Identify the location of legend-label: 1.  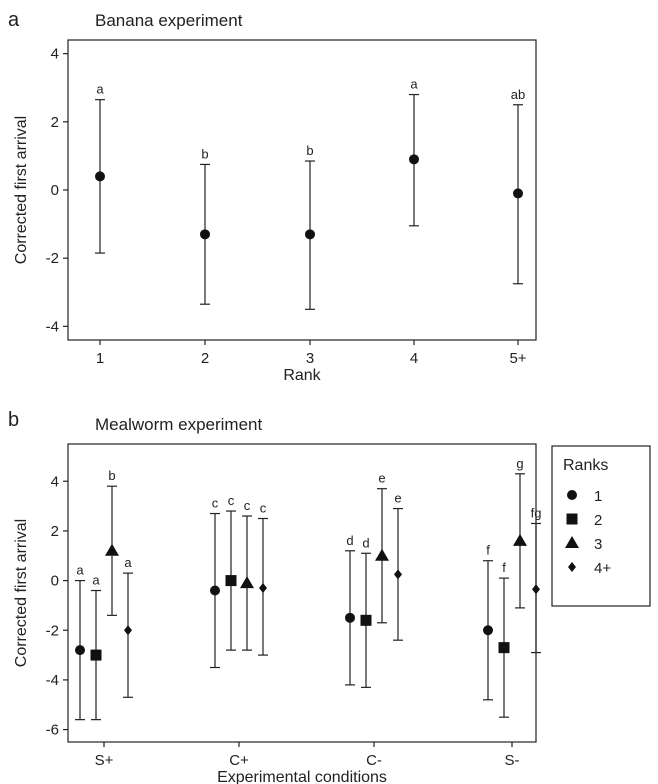
(598, 496).